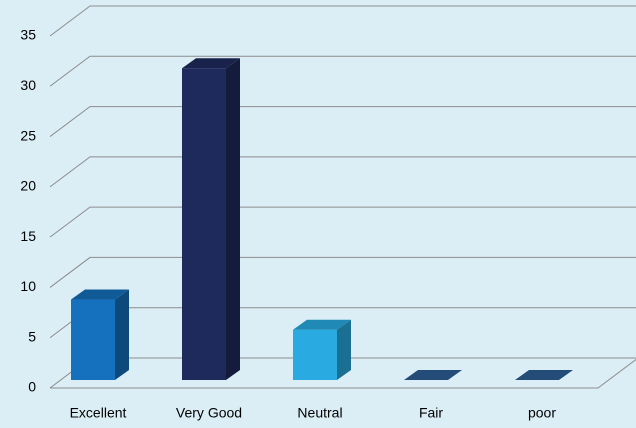 The height and width of the screenshot is (428, 636). Describe the element at coordinates (542, 413) in the screenshot. I see `x-tick-label: poor` at that location.